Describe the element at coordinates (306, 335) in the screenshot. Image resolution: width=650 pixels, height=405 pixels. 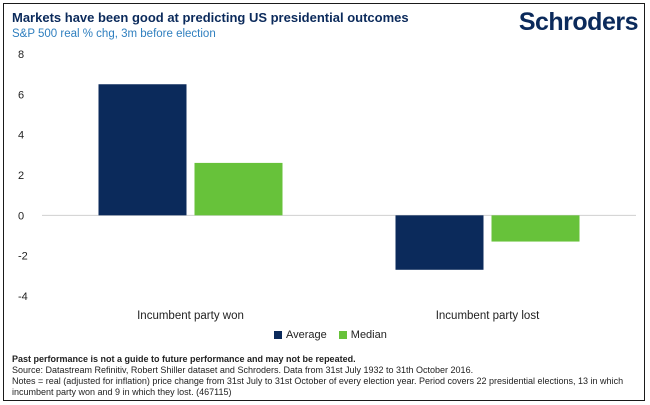
I see `legend-label-average: Average` at that location.